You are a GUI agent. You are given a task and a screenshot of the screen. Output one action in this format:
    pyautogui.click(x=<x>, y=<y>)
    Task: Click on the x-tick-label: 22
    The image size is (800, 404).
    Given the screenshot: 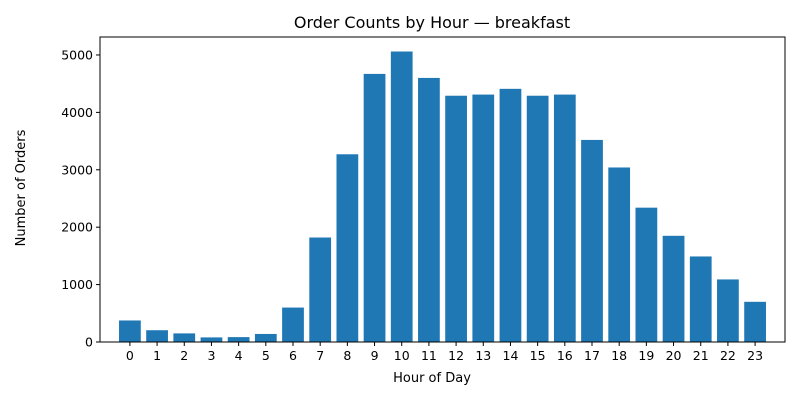 What is the action you would take?
    pyautogui.click(x=728, y=355)
    